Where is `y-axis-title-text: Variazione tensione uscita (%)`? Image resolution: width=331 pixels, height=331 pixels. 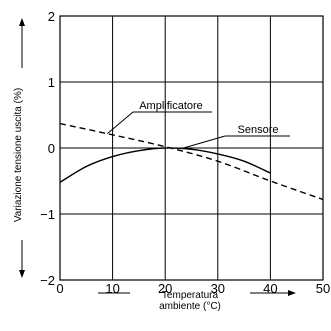
y-axis-title-text: Variazione tensione uscita (%) is located at coordinates (18, 155).